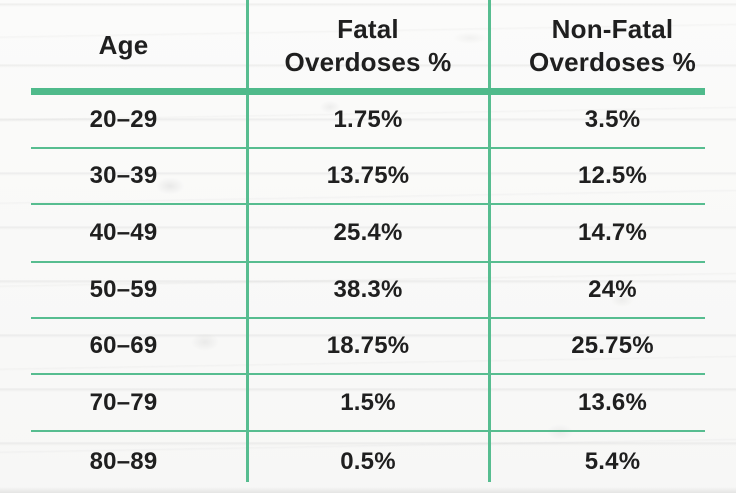 This screenshot has height=493, width=736. I want to click on nonfatal-cell: 5.4%, so click(612, 461).